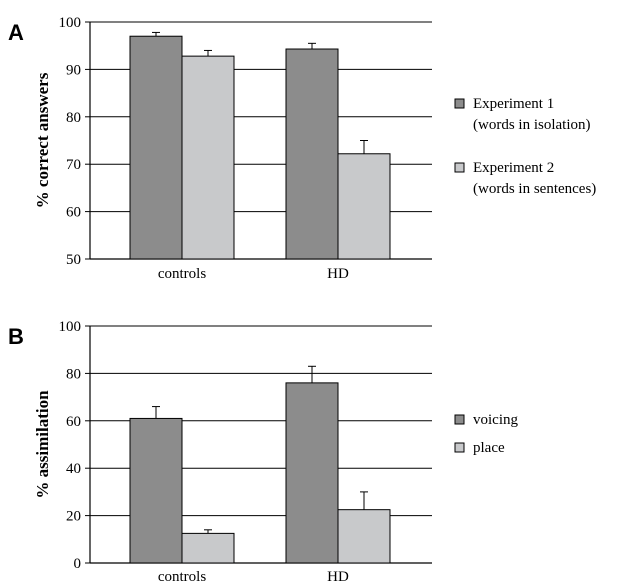 The height and width of the screenshot is (585, 627). Describe the element at coordinates (513, 104) in the screenshot. I see `legend-label: Experiment 1` at that location.